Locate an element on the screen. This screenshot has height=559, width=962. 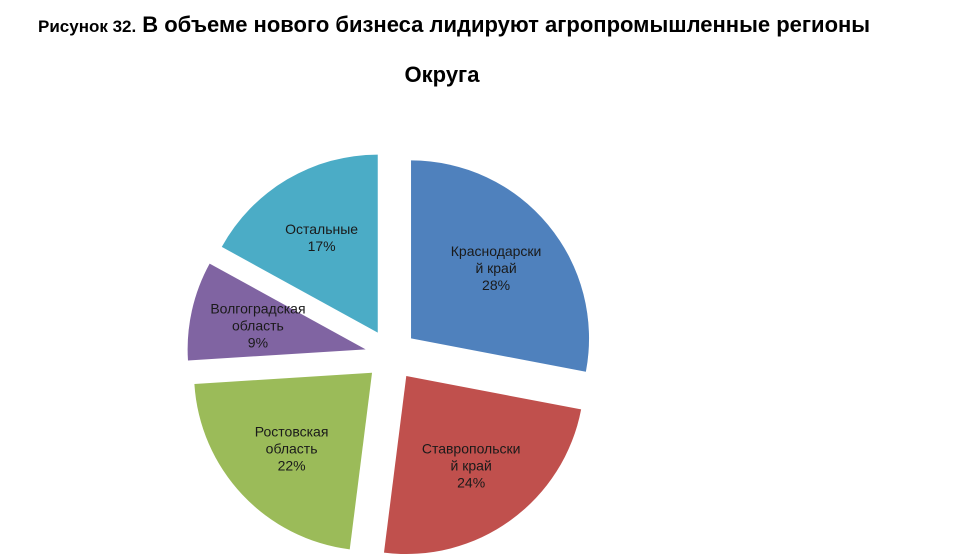
slice-percent: 17% is located at coordinates (322, 246).